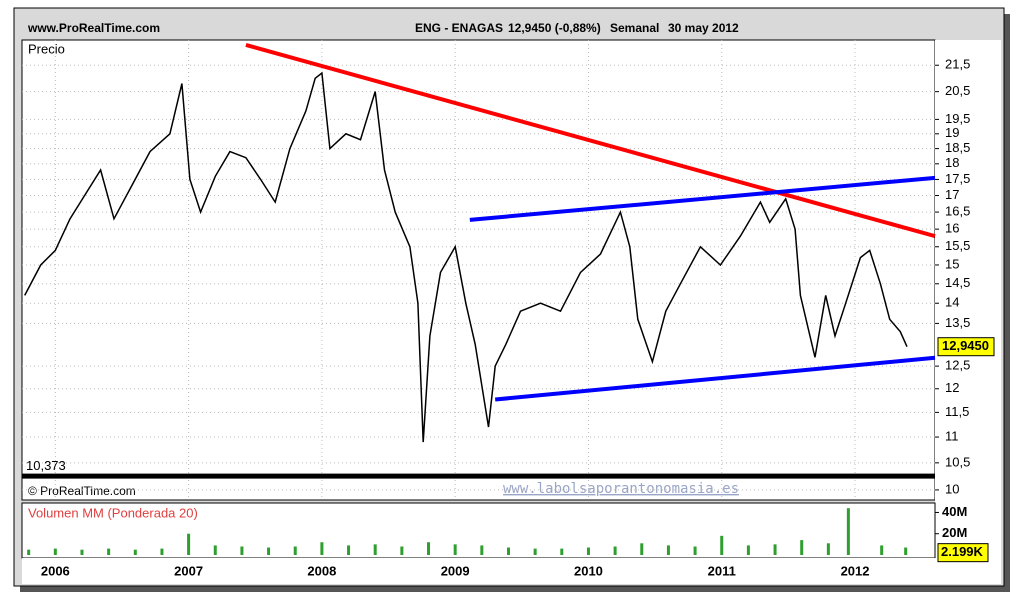  What do you see at coordinates (703, 28) in the screenshot?
I see `date: 30 may 2012` at bounding box center [703, 28].